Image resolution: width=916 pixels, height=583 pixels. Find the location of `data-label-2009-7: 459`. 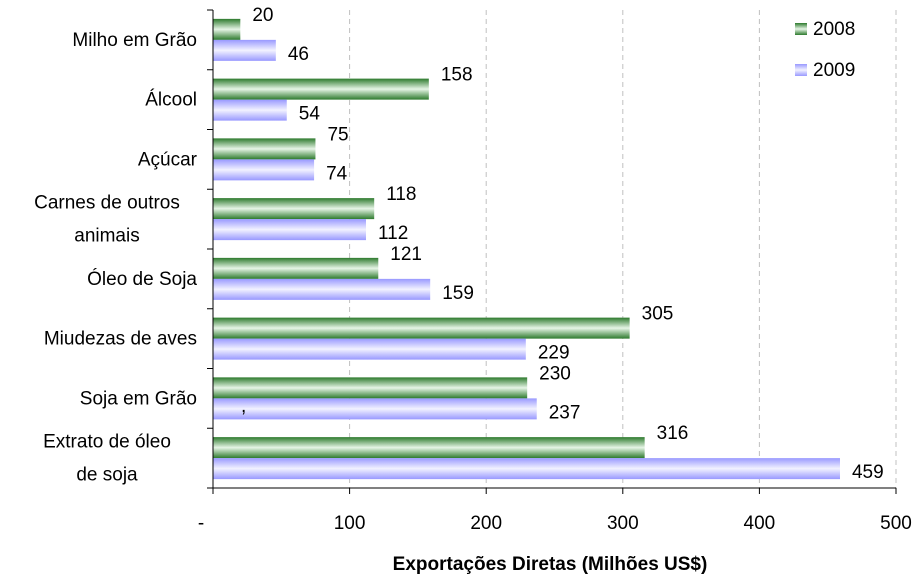

data-label-2009-7: 459 is located at coordinates (868, 472).